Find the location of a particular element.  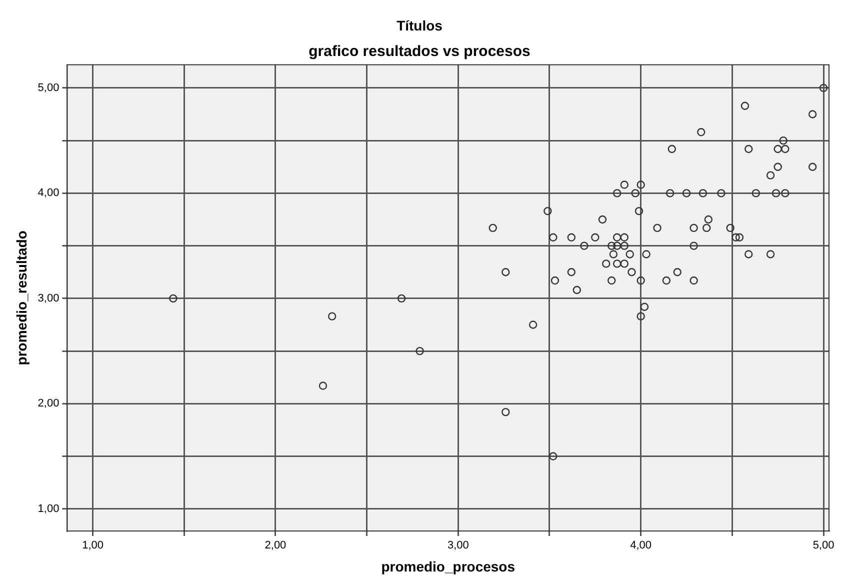

x-tick-label: 1,00 is located at coordinates (93, 546).